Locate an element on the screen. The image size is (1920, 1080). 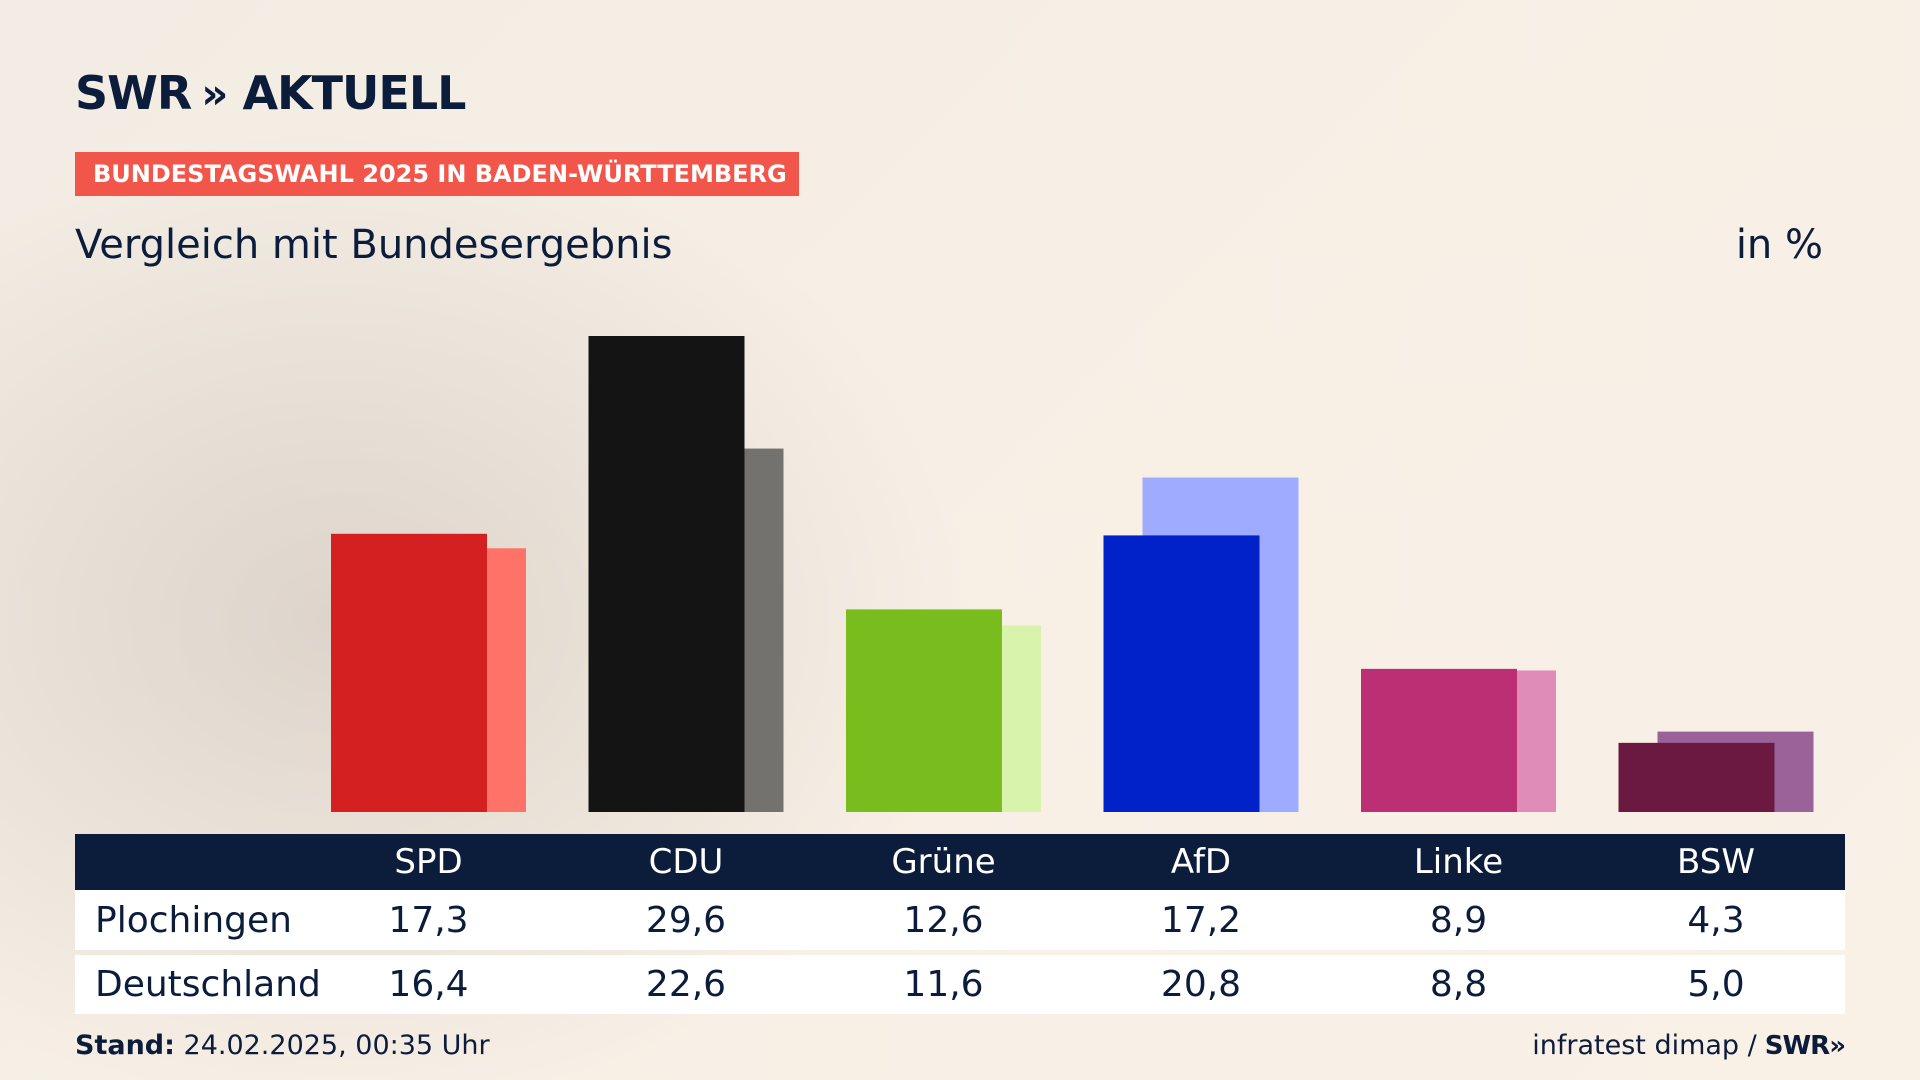
swr-aktuell-logo: SWR » AKTUELL is located at coordinates (270, 93).